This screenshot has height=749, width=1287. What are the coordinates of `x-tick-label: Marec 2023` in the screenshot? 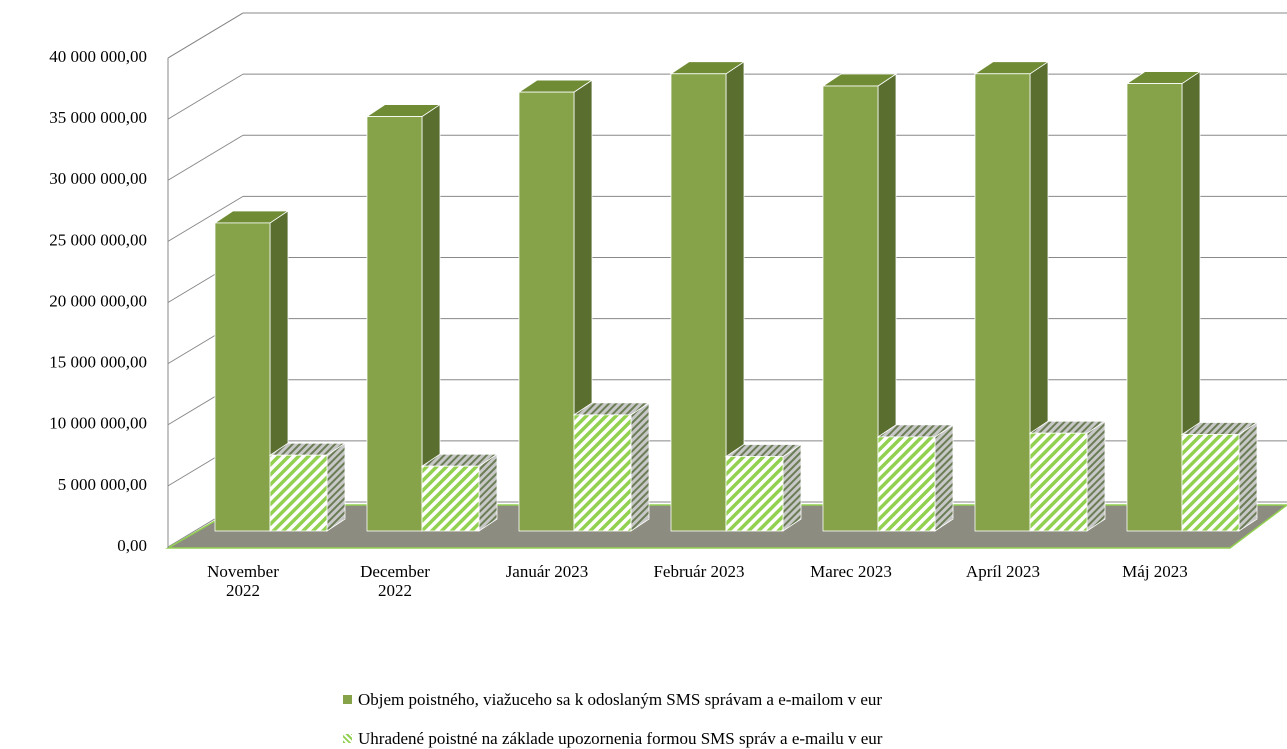 It's located at (851, 571).